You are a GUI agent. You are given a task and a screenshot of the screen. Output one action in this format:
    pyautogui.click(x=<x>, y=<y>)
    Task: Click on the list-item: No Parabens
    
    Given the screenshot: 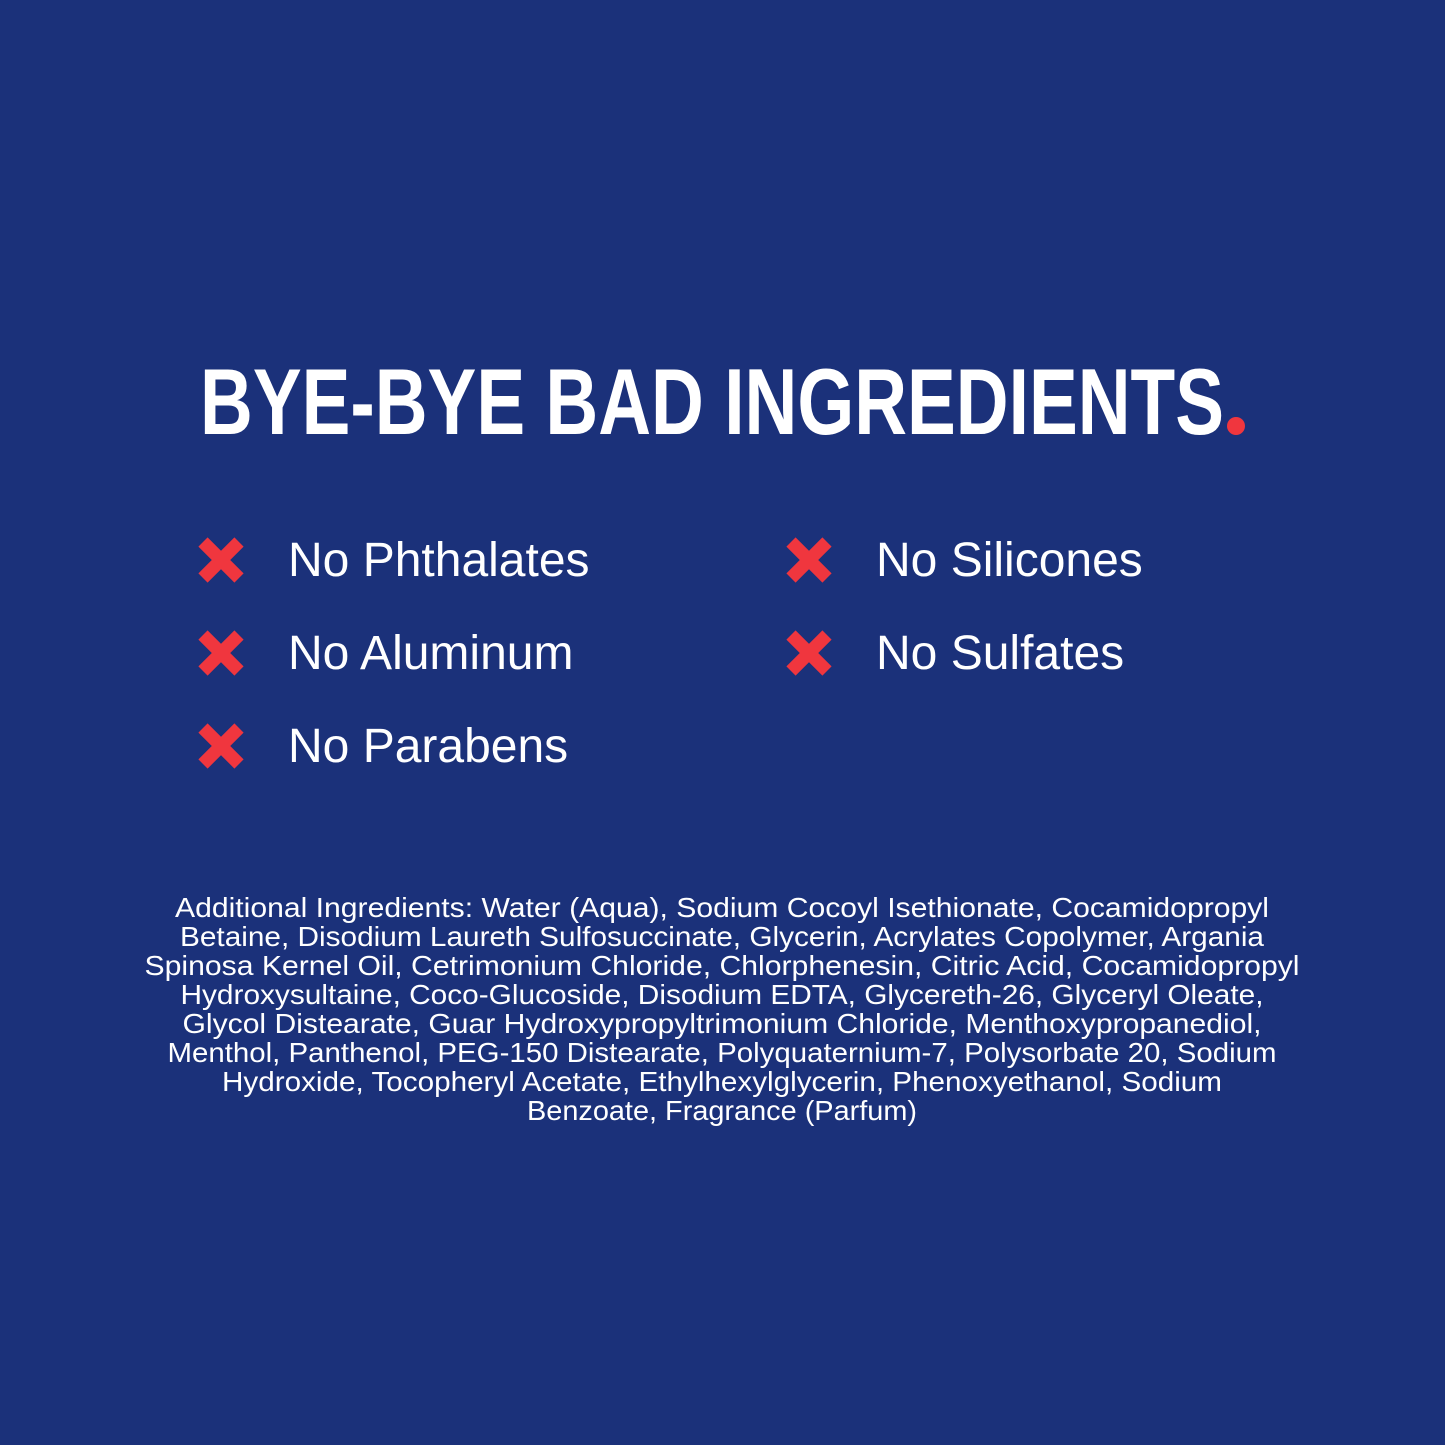 What is the action you would take?
    pyautogui.click(x=382, y=746)
    